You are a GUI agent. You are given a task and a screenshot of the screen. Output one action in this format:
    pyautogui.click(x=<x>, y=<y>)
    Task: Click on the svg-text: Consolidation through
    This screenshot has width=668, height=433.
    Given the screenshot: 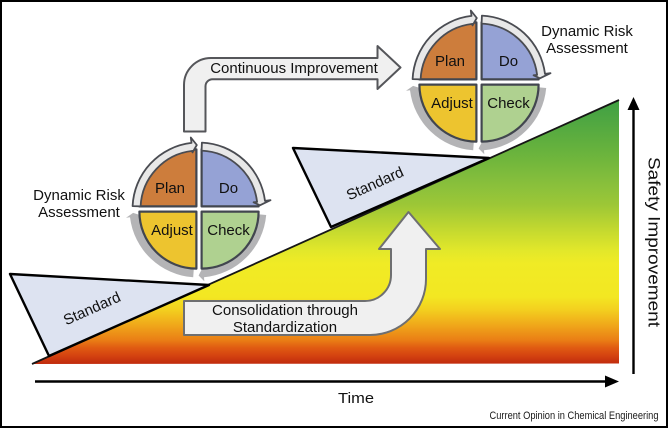 What is the action you would take?
    pyautogui.click(x=285, y=310)
    